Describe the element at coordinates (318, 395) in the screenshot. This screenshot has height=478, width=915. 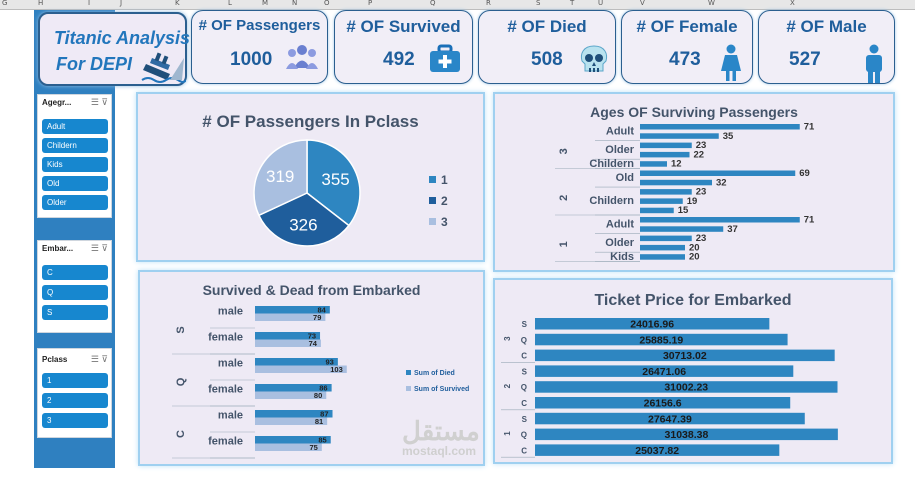
I see `bar-value-label: 80` at that location.